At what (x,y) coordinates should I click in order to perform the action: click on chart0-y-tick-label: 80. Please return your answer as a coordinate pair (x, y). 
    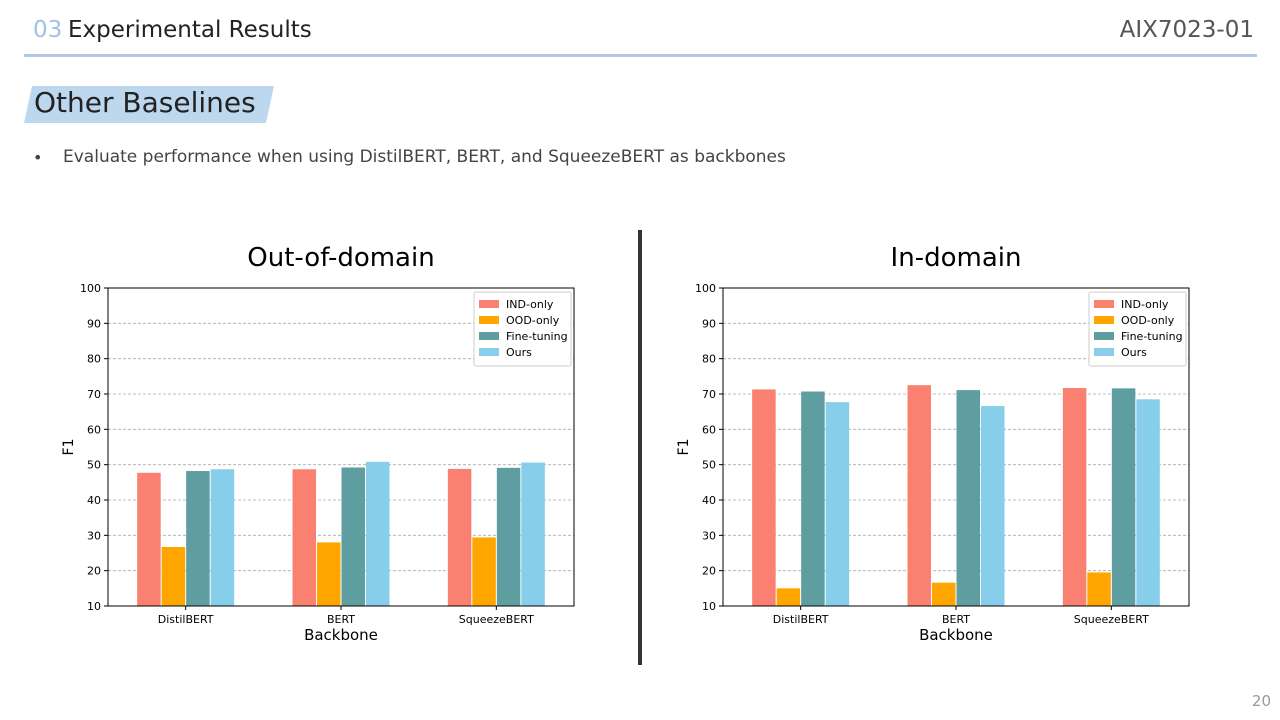
    Looking at the image, I should click on (94, 359).